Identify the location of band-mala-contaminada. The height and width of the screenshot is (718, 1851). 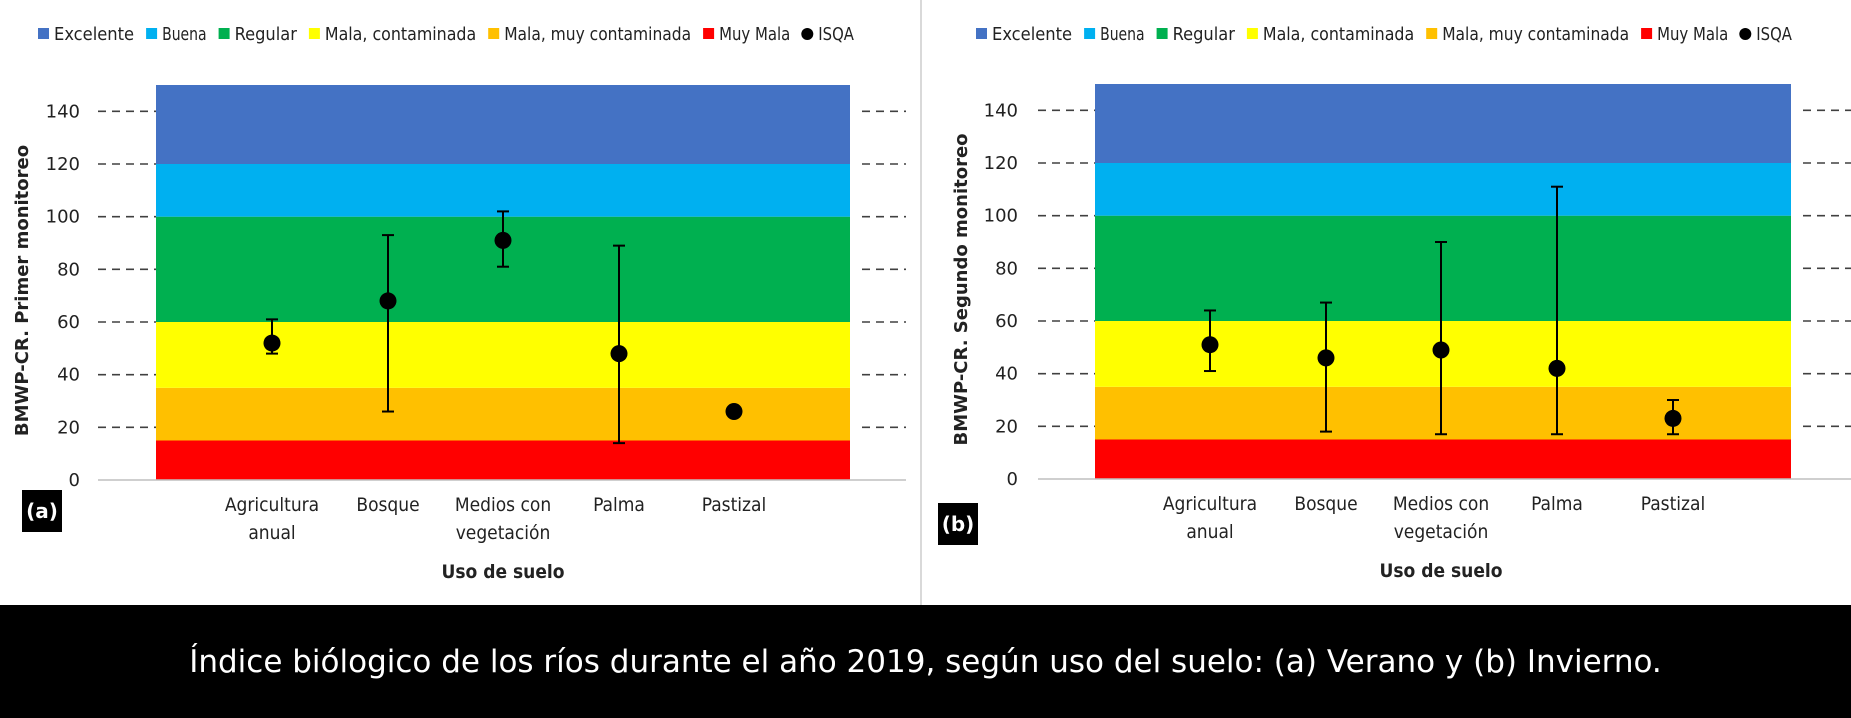
(503, 355).